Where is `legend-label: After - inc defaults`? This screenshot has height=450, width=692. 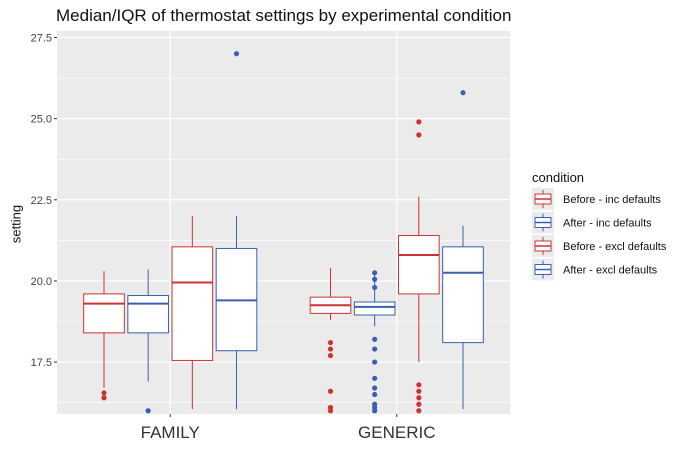 legend-label: After - inc defaults is located at coordinates (607, 224).